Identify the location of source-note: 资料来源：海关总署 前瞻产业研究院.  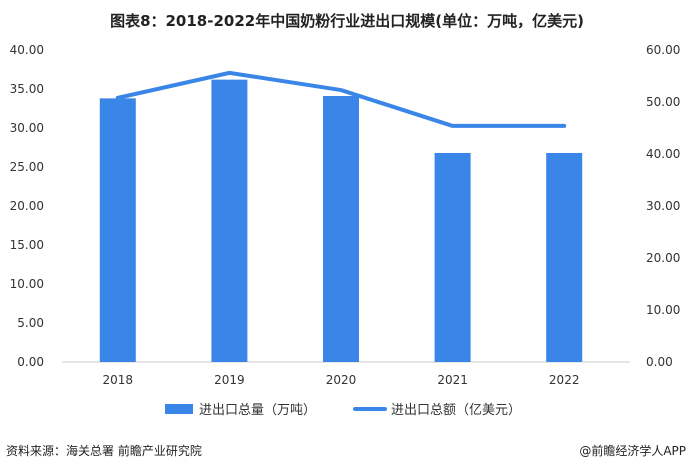
(104, 451).